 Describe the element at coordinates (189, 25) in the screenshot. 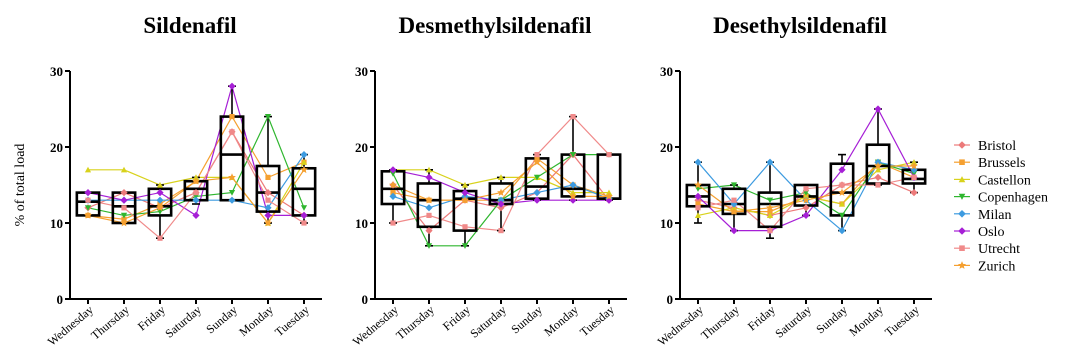

I see `panel-title: Sildenafil` at that location.